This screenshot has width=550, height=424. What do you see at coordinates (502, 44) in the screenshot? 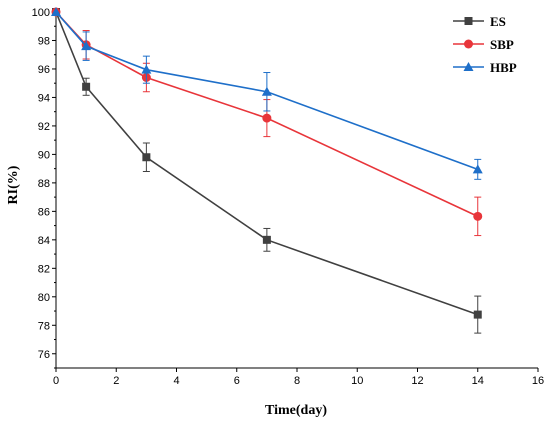
I see `legend-label-sbp: SBP` at bounding box center [502, 44].